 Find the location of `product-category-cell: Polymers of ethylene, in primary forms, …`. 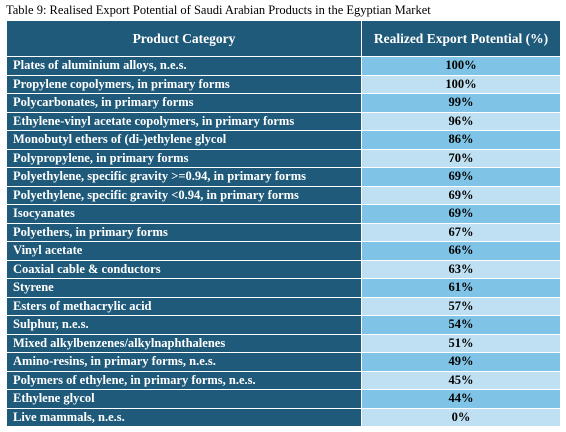

product-category-cell: Polymers of ethylene, in primary forms, … is located at coordinates (184, 380).